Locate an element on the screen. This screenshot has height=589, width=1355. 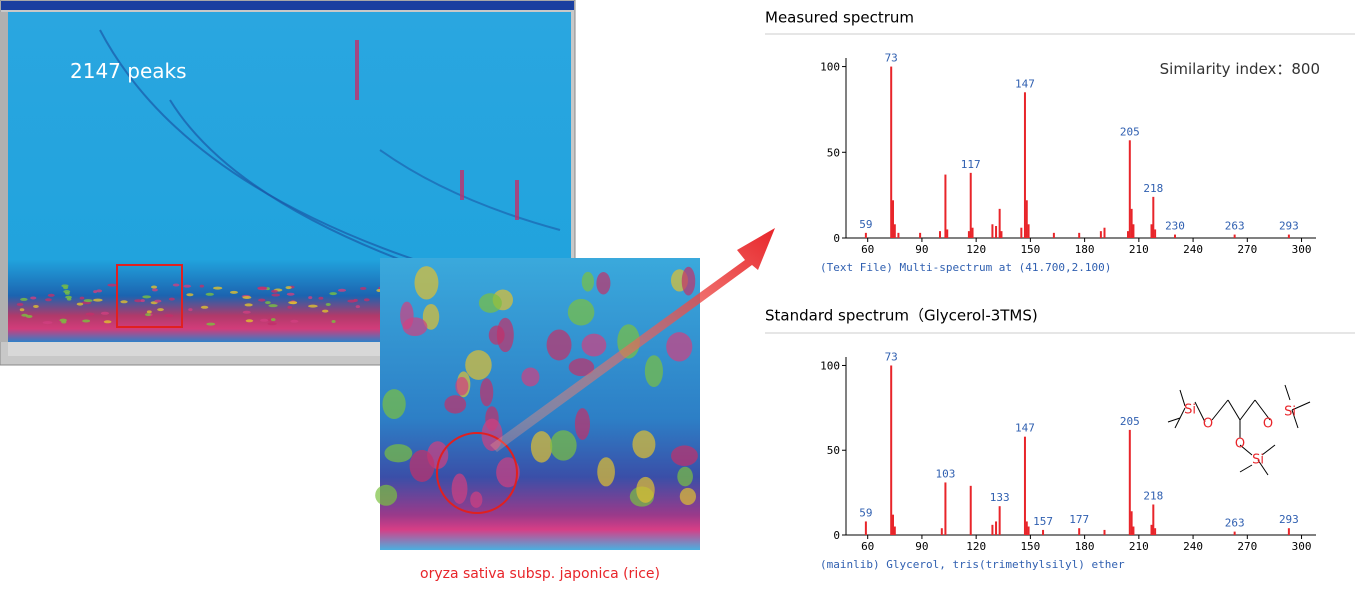
peak-label: 133 is located at coordinates (1000, 497).